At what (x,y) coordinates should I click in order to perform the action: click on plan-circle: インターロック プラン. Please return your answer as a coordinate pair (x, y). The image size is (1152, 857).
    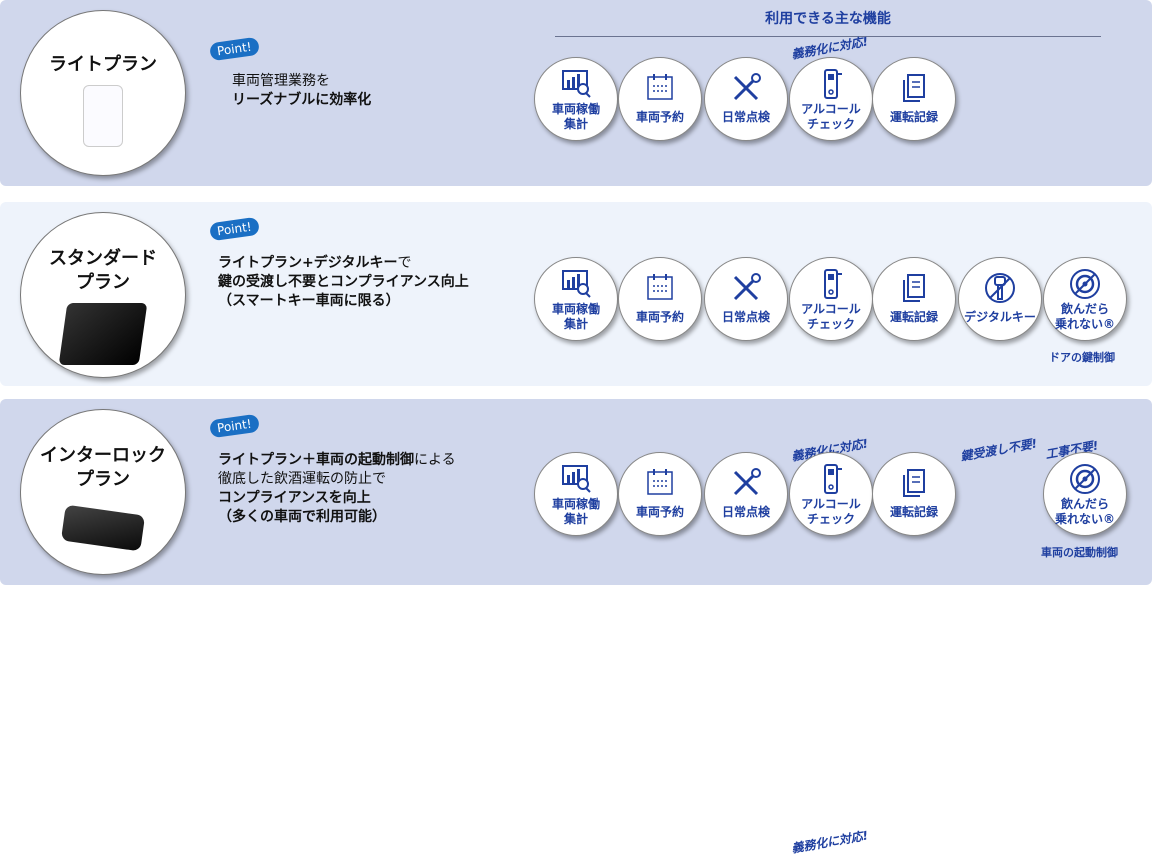
    Looking at the image, I should click on (103, 492).